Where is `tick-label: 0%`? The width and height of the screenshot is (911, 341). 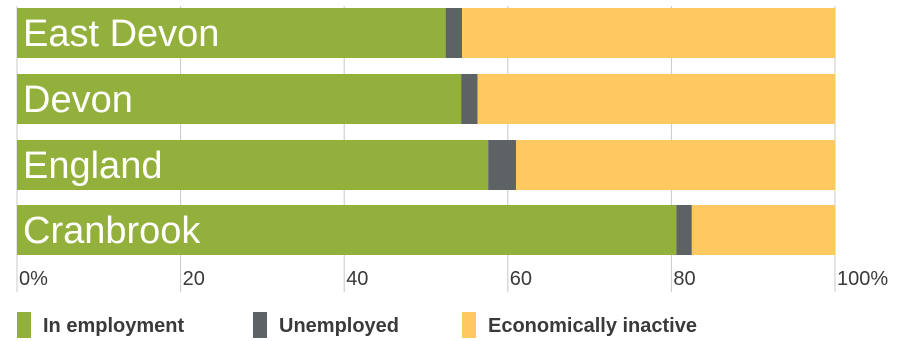
tick-label: 0% is located at coordinates (33, 279).